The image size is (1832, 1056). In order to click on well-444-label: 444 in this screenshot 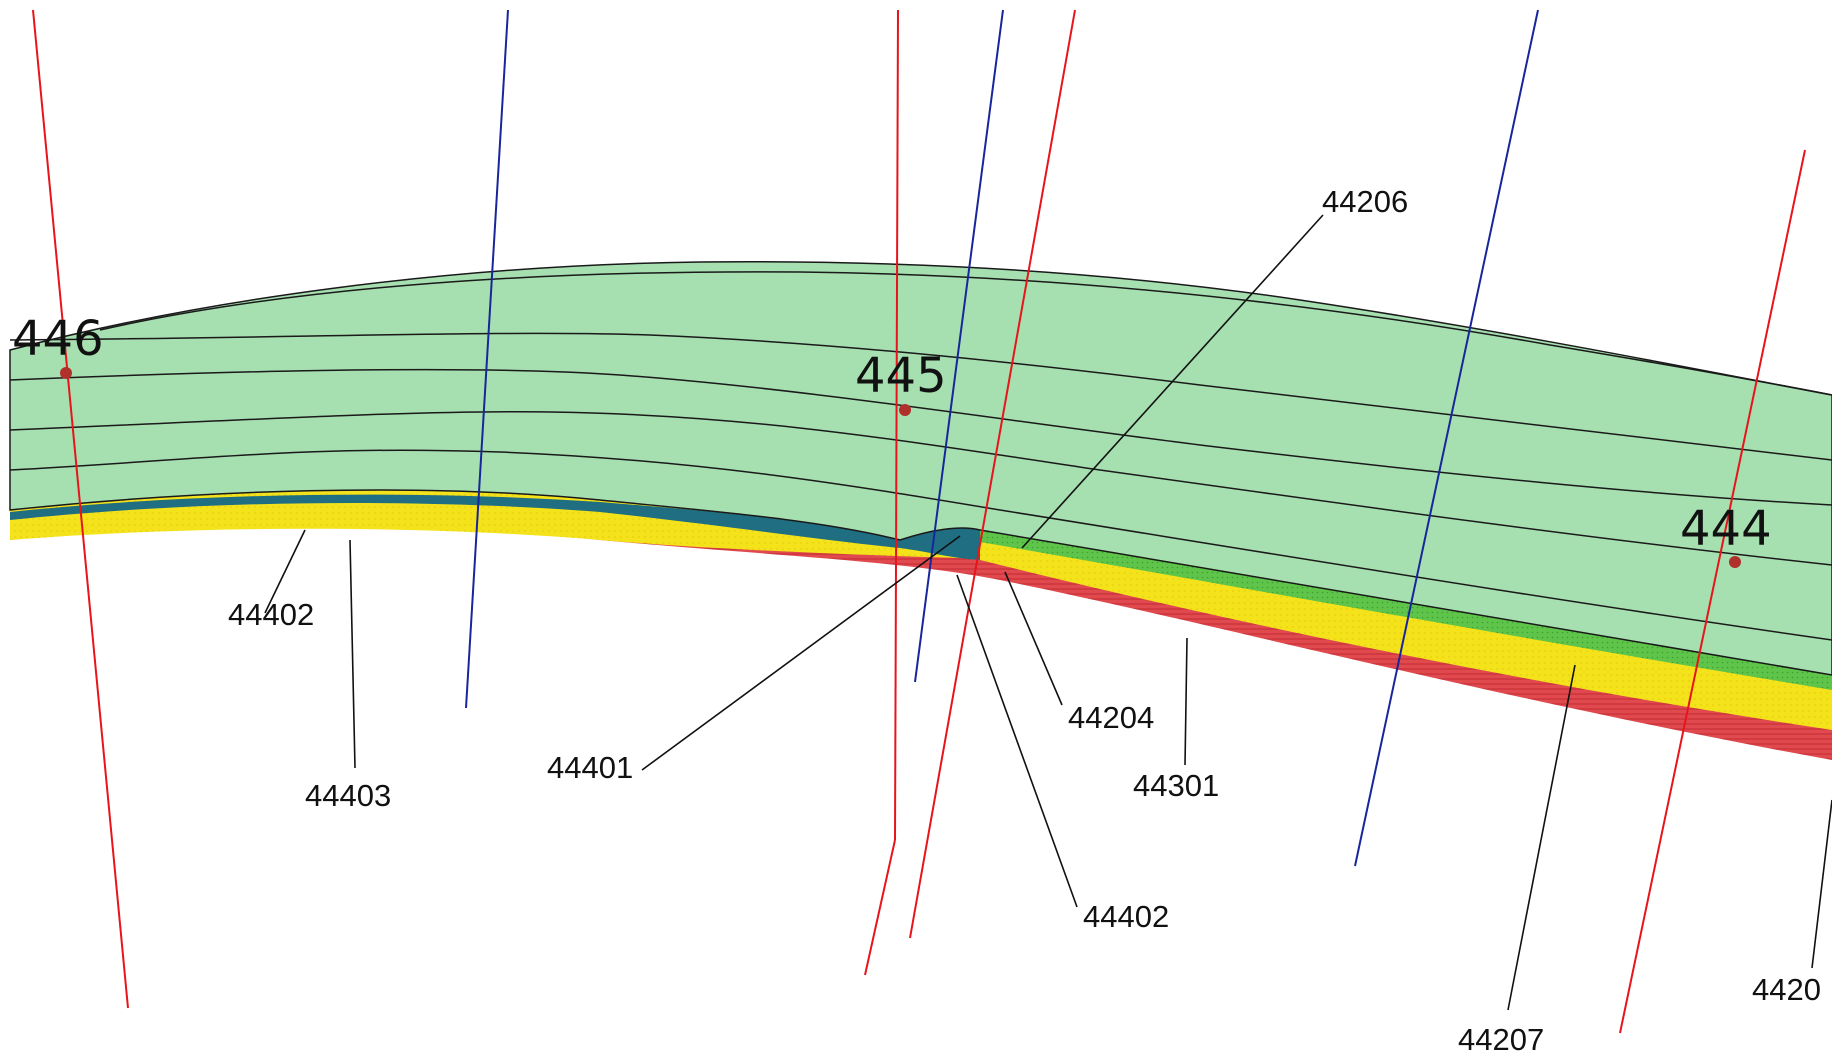, I will do `click(1726, 529)`.